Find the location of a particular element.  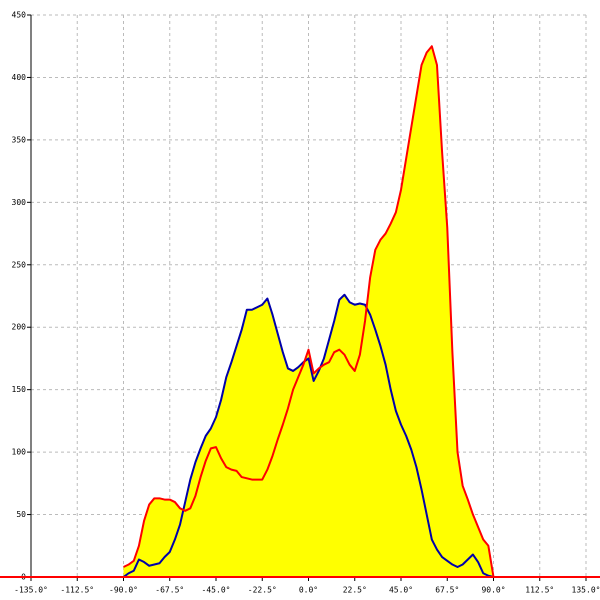

x-tick-label: 135.0° is located at coordinates (586, 590).